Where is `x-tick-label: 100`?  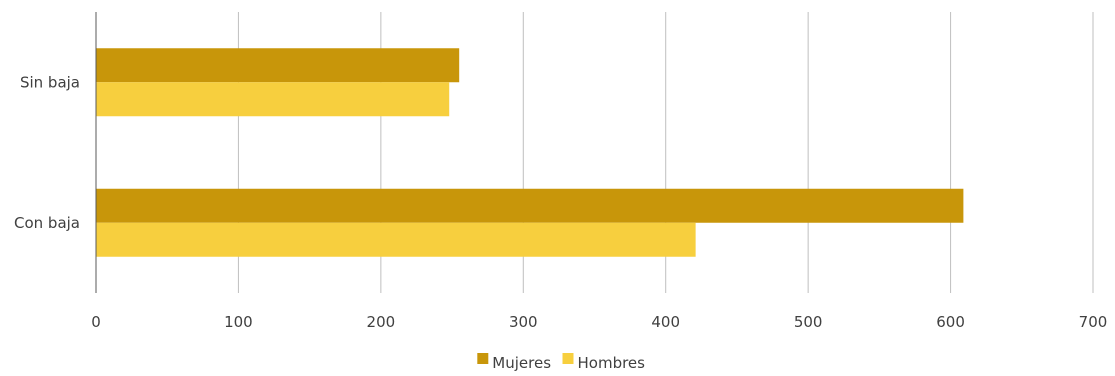
x-tick-label: 100 is located at coordinates (238, 322).